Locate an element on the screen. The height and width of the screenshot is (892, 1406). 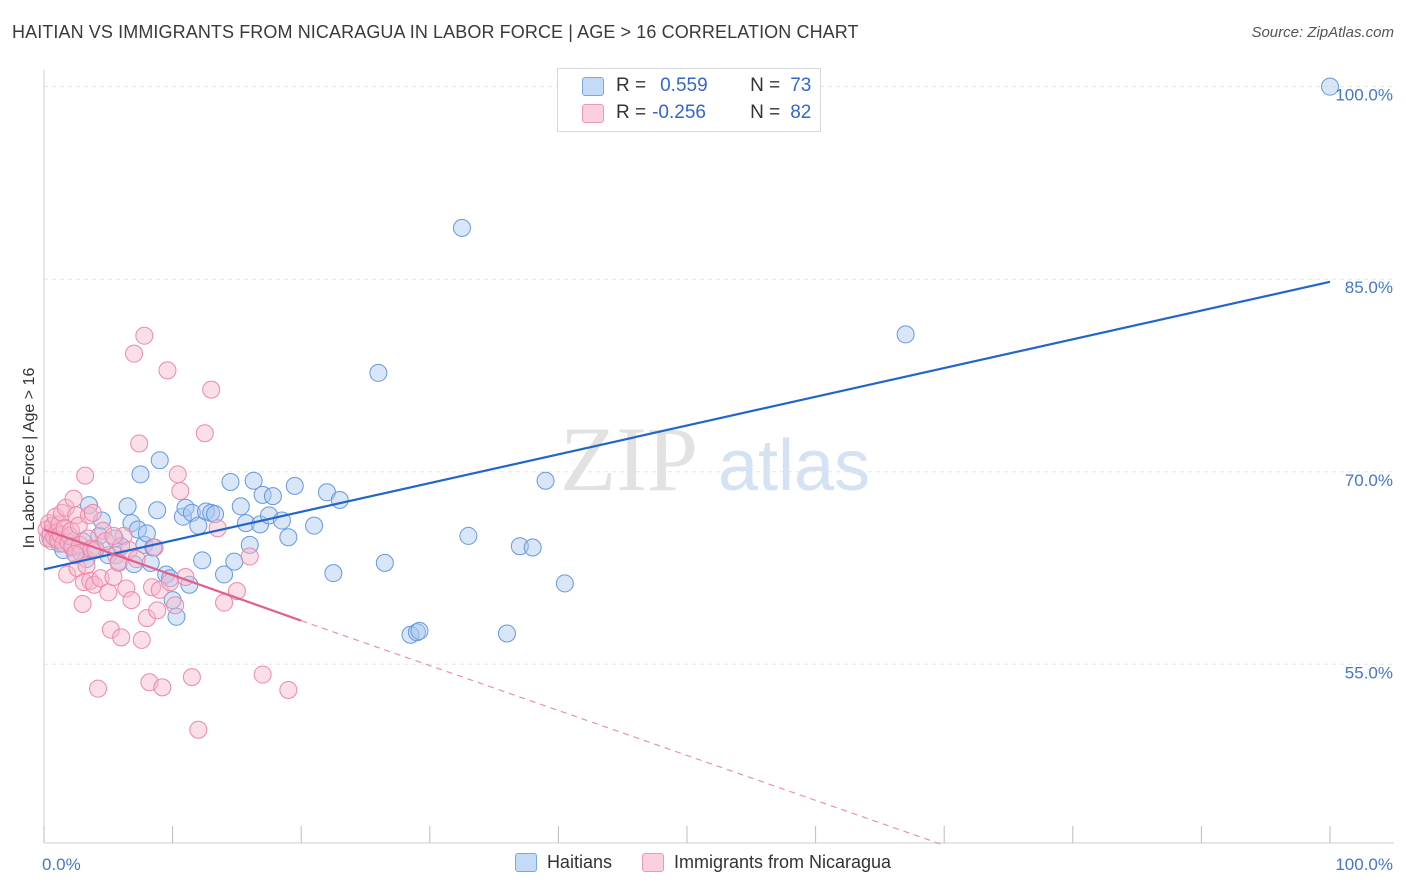
legend-n-value: 82 is located at coordinates (801, 112).